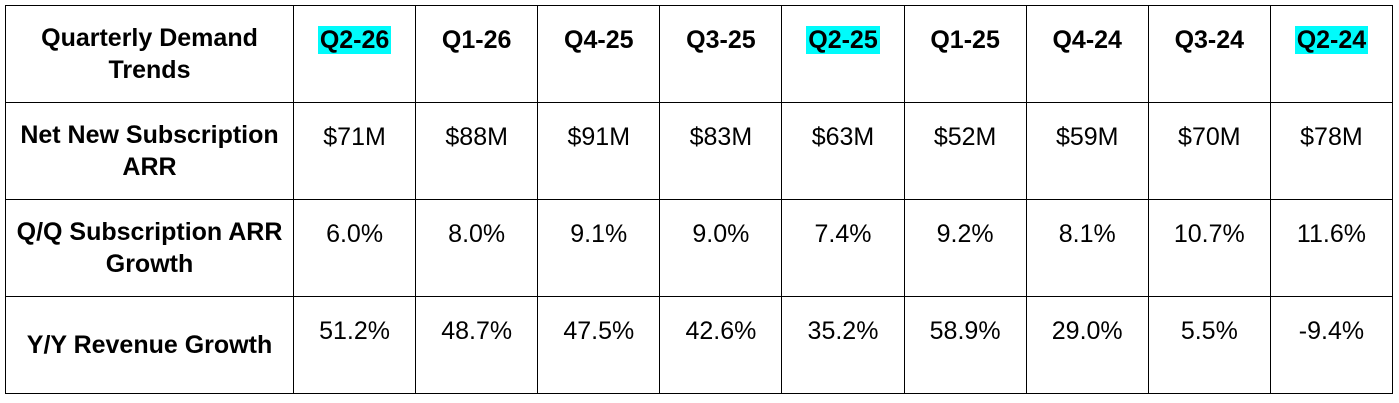 The height and width of the screenshot is (403, 1399). What do you see at coordinates (843, 248) in the screenshot?
I see `value-cell: 7.4%` at bounding box center [843, 248].